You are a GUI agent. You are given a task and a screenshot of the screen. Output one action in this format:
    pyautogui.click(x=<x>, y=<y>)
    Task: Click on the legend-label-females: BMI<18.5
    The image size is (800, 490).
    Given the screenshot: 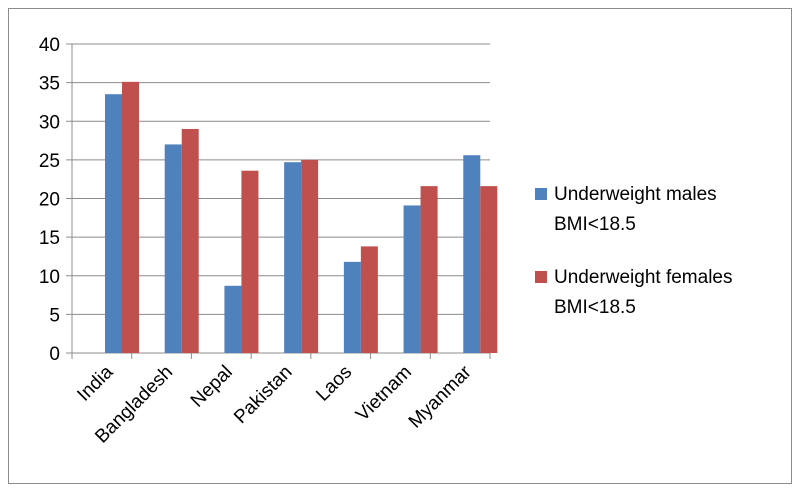 What is the action you would take?
    pyautogui.click(x=595, y=307)
    